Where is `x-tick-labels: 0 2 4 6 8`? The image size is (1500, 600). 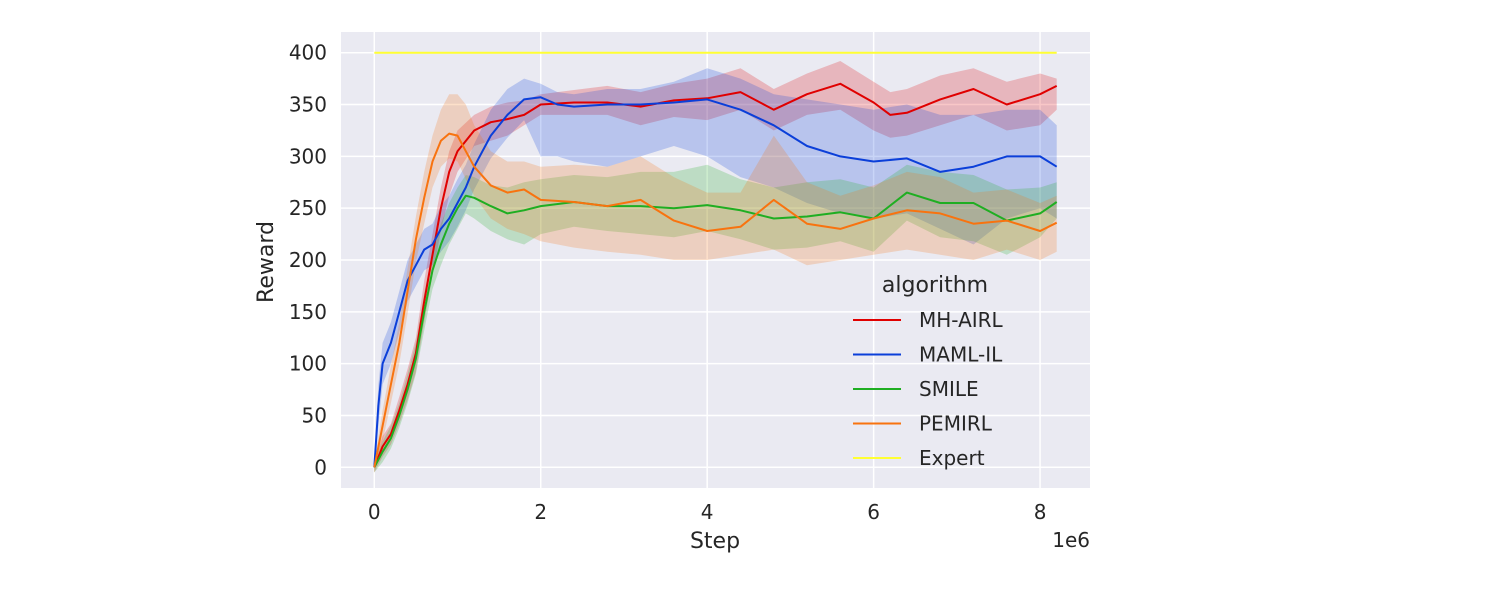
x-tick-labels: 0 2 4 6 8 is located at coordinates (707, 512).